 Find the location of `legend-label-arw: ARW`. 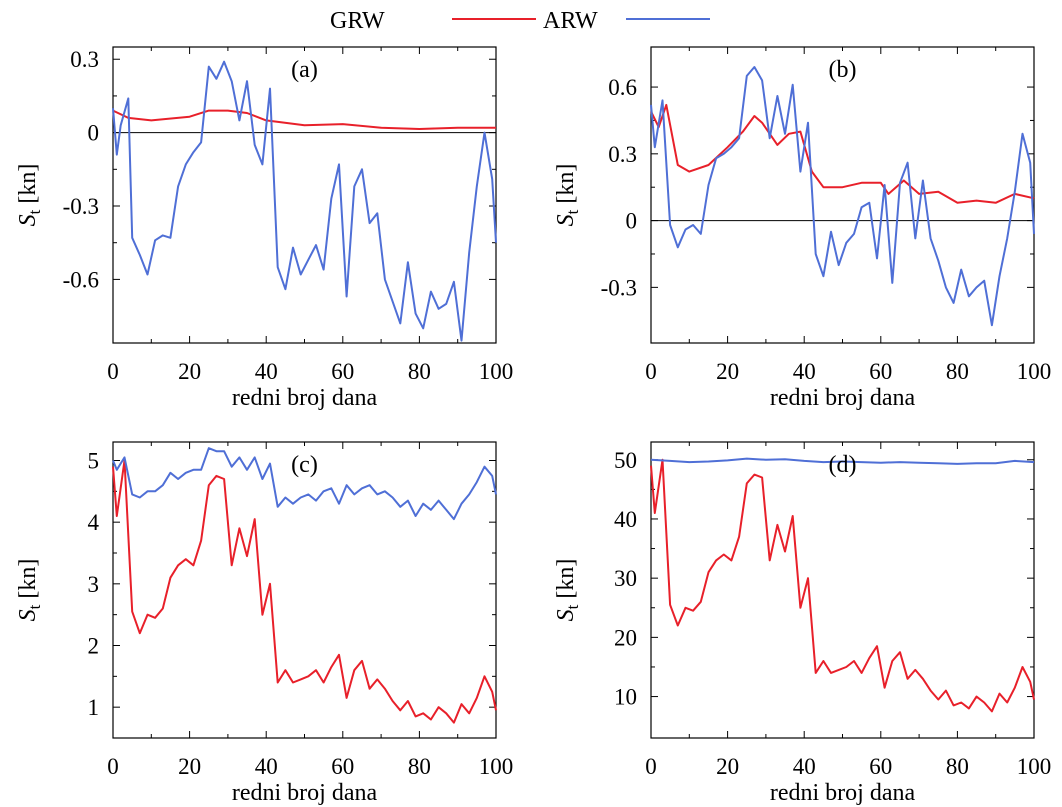

legend-label-arw: ARW is located at coordinates (570, 21).